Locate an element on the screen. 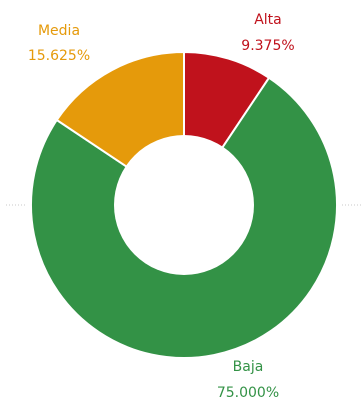  slice-value-media: 15.625% is located at coordinates (59, 56).